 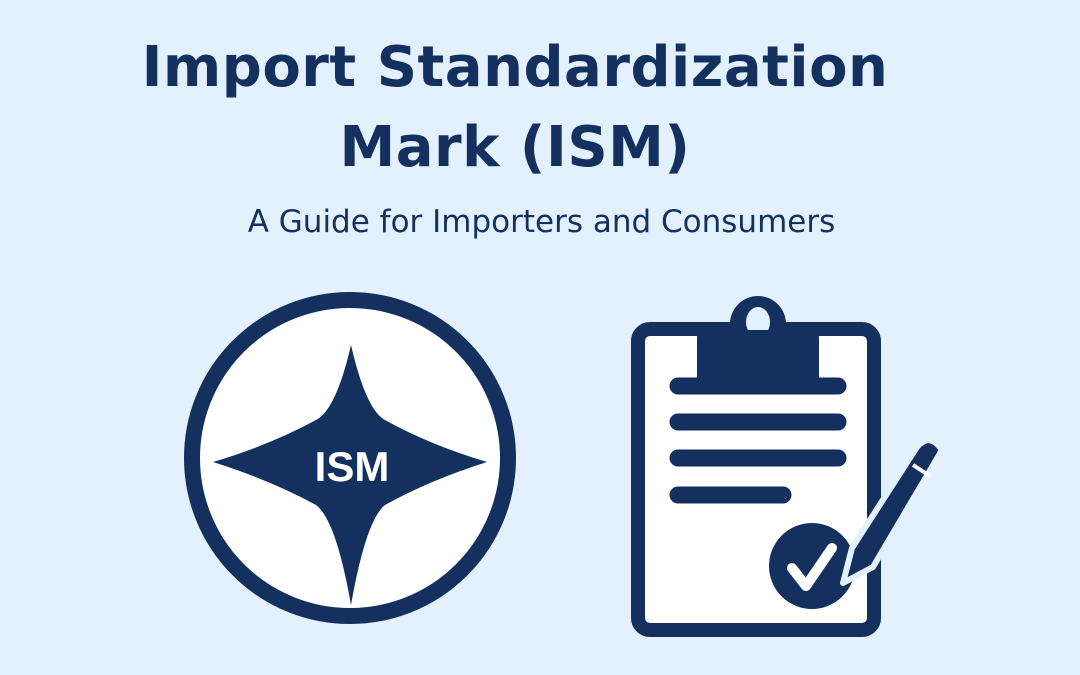 I want to click on subtitle: A Guide for Importers and Consumers, so click(x=541, y=222).